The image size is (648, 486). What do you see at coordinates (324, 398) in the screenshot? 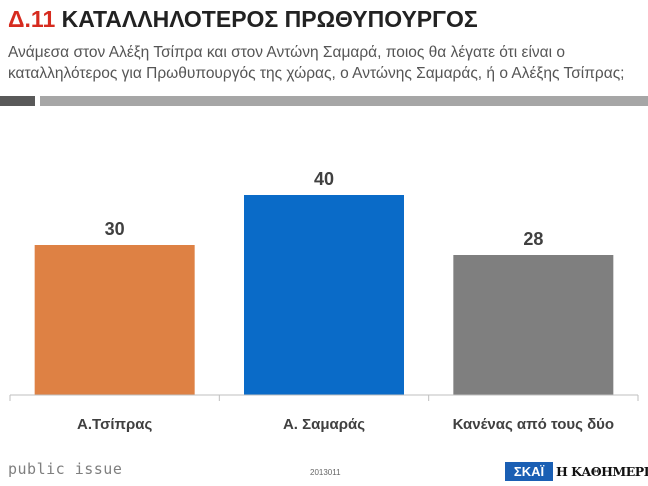
I see `x-axis-ticks` at bounding box center [324, 398].